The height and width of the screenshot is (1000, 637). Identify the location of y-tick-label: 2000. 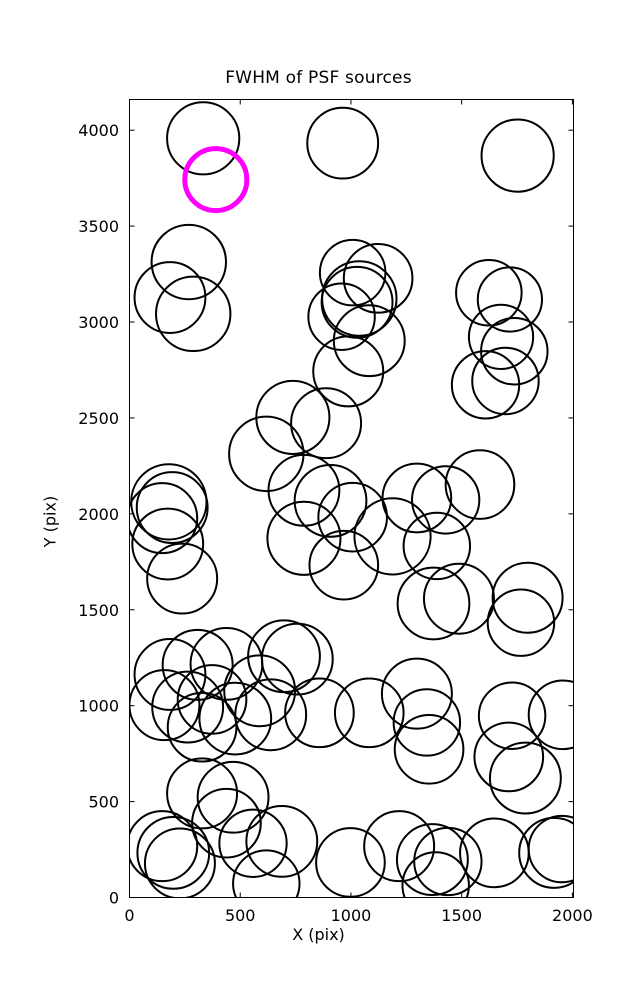
(98, 514).